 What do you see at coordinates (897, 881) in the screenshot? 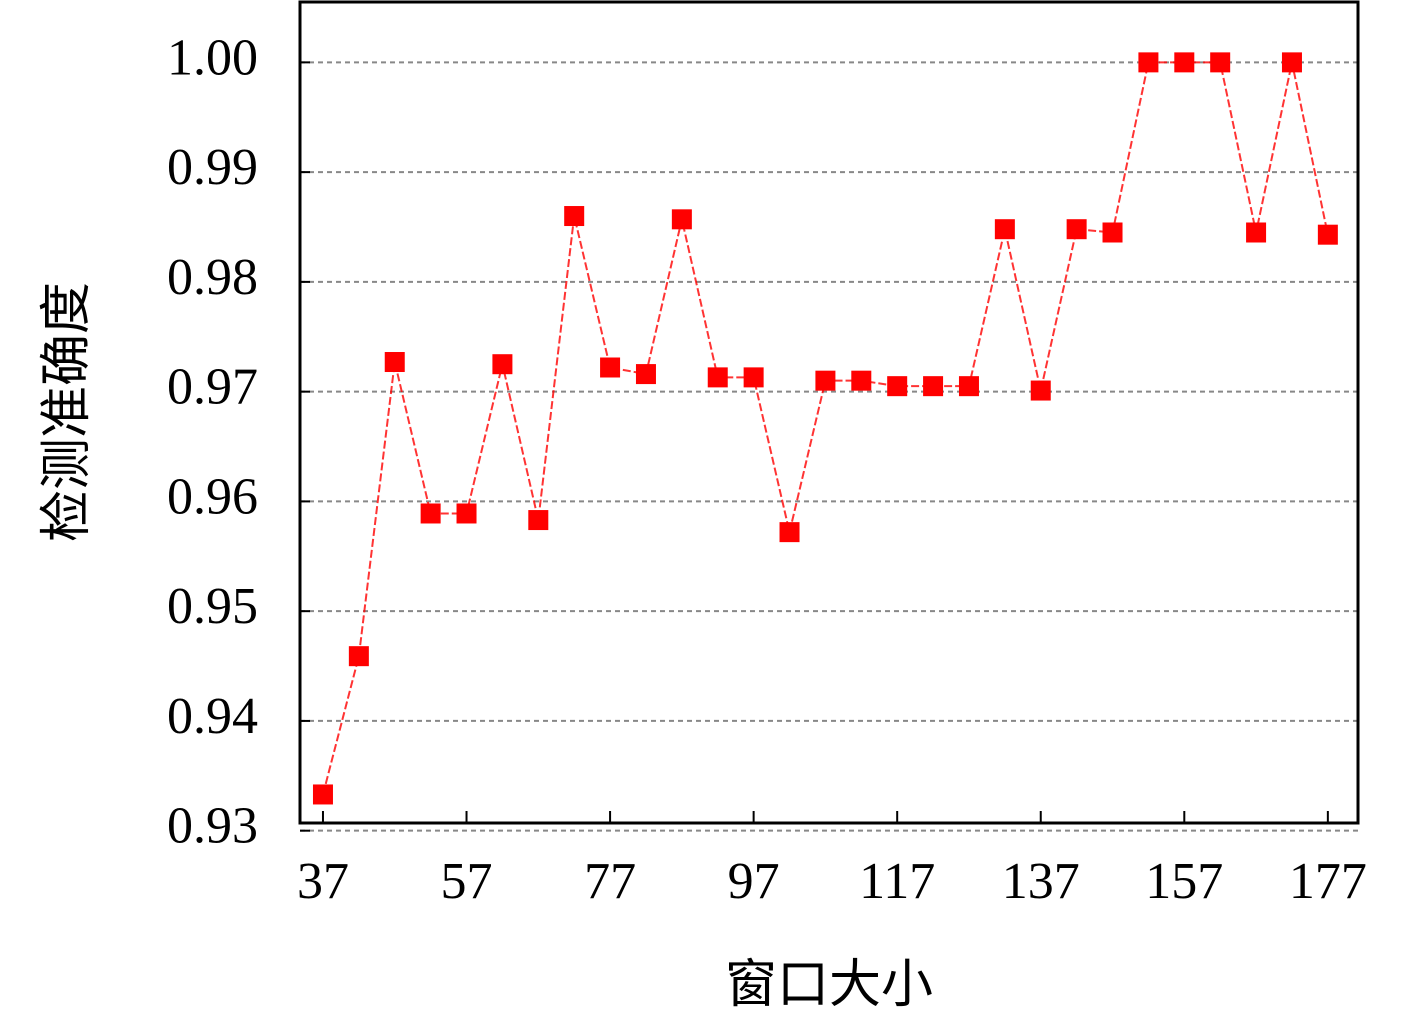
I see `x-tick-label: 117` at bounding box center [897, 881].